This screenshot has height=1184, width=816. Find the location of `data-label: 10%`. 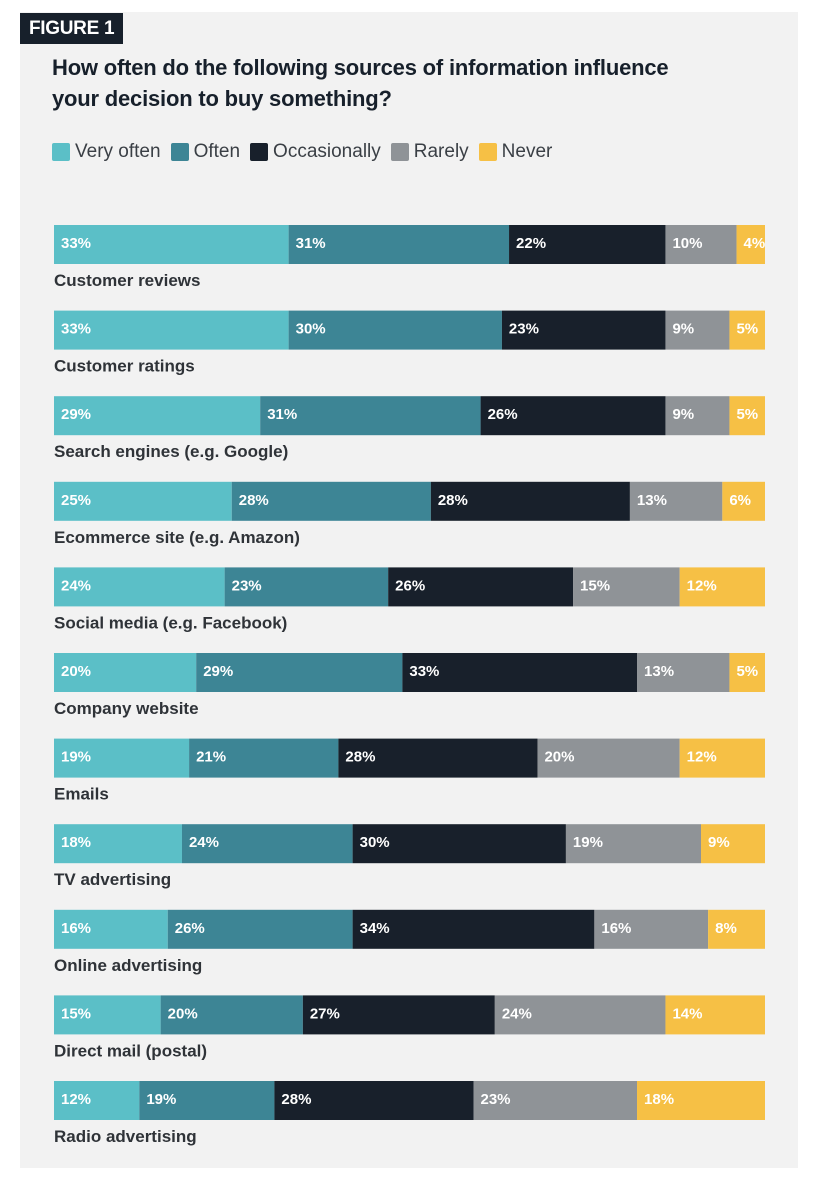

data-label: 10% is located at coordinates (687, 243).